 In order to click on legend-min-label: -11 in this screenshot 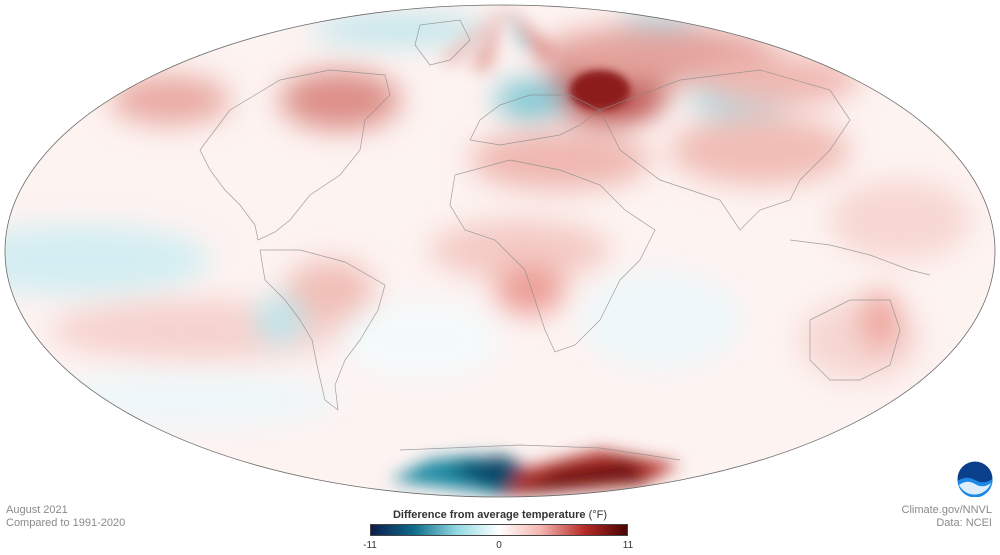, I will do `click(370, 545)`.